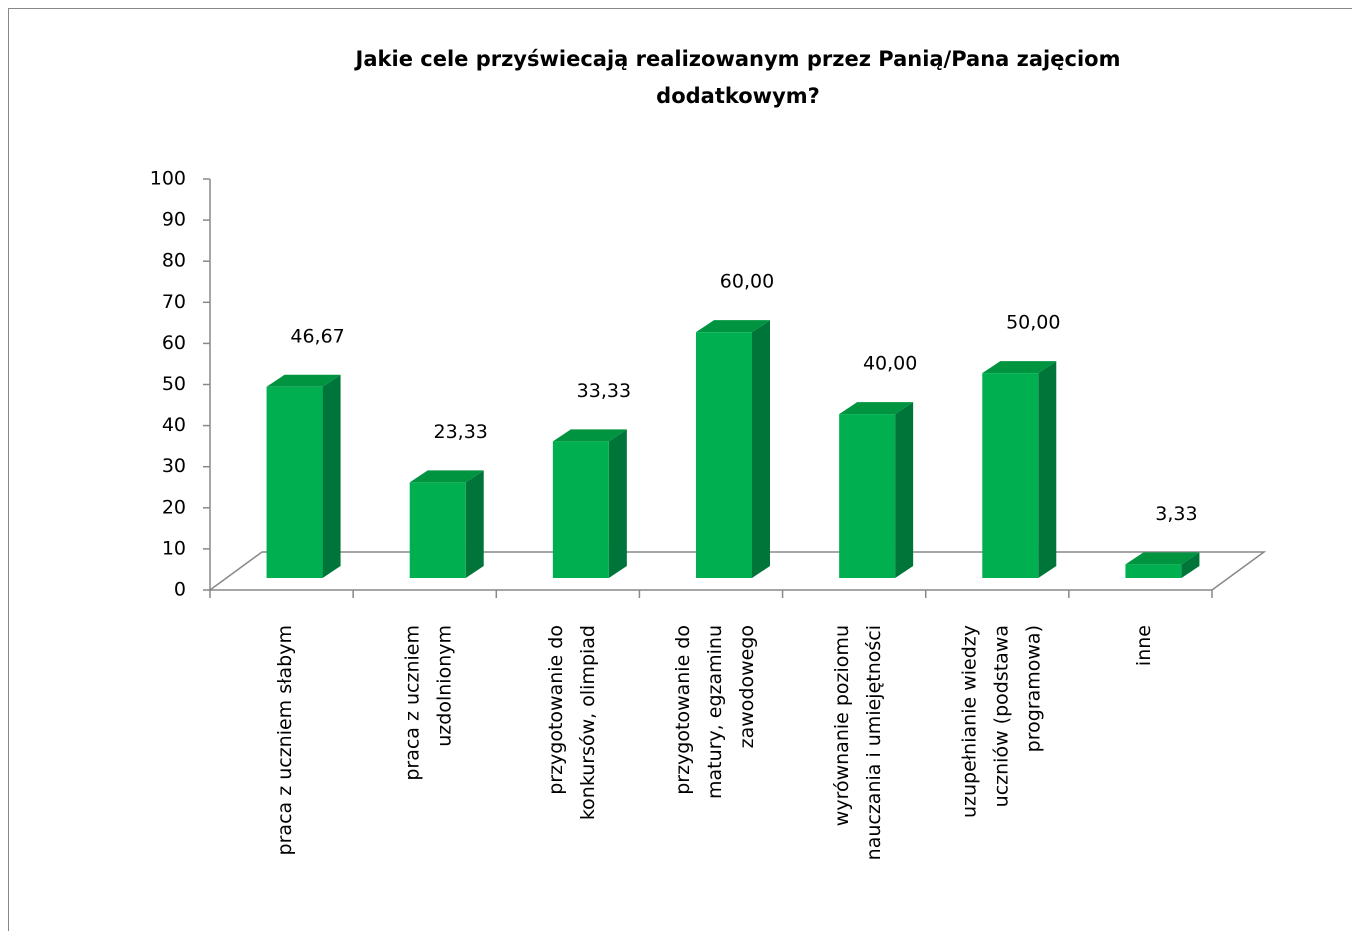  What do you see at coordinates (174, 220) in the screenshot?
I see `y-tick-label: 90` at bounding box center [174, 220].